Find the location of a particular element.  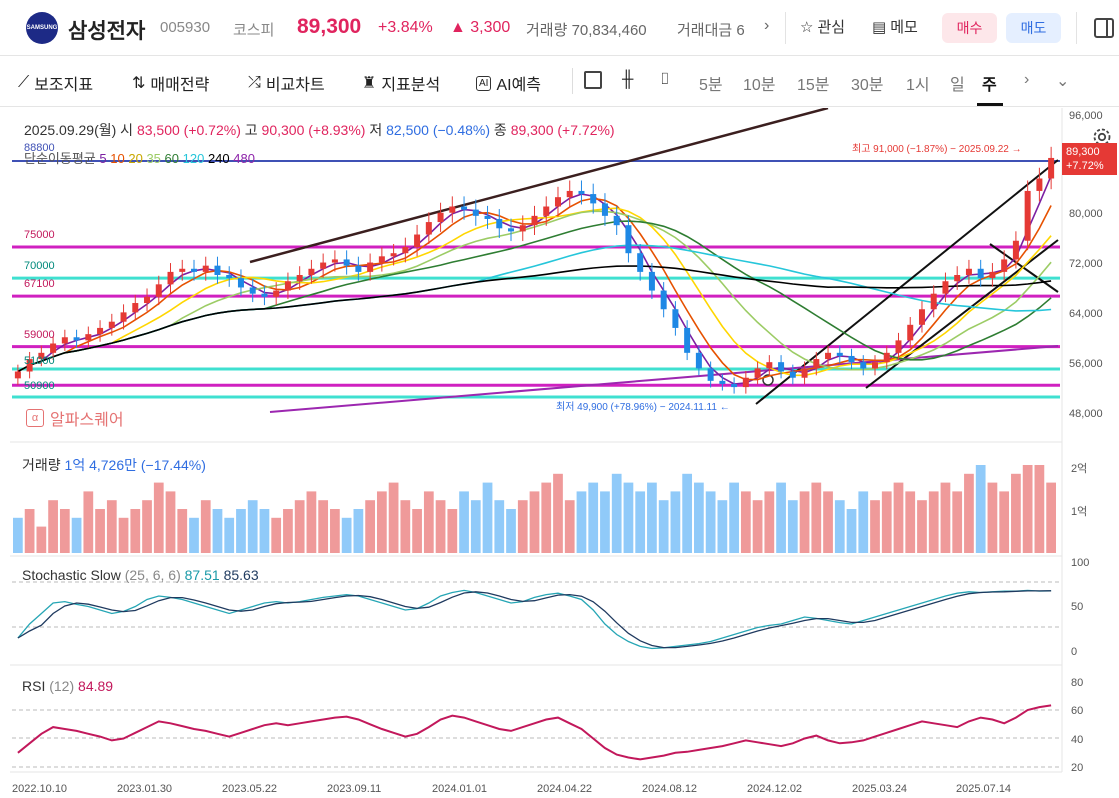

period-day: 일 is located at coordinates (957, 85).